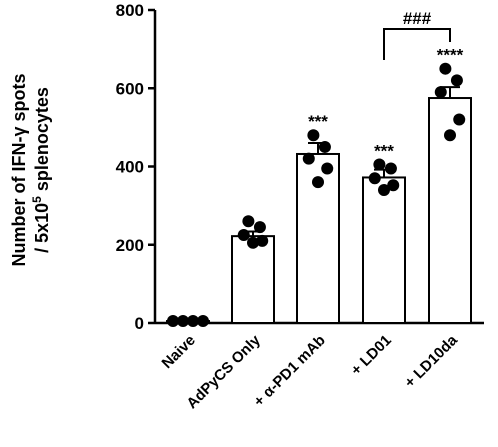 Image resolution: width=498 pixels, height=447 pixels. I want to click on comparison-bracket, so click(417, 44).